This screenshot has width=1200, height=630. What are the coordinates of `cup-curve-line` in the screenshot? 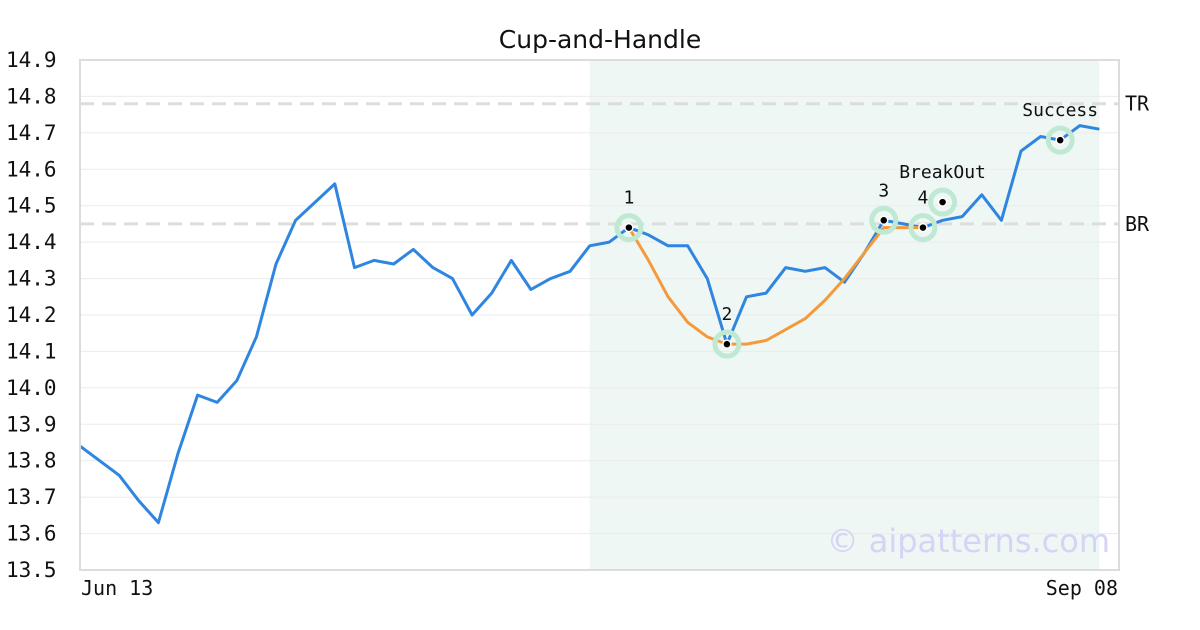 It's located at (775, 286).